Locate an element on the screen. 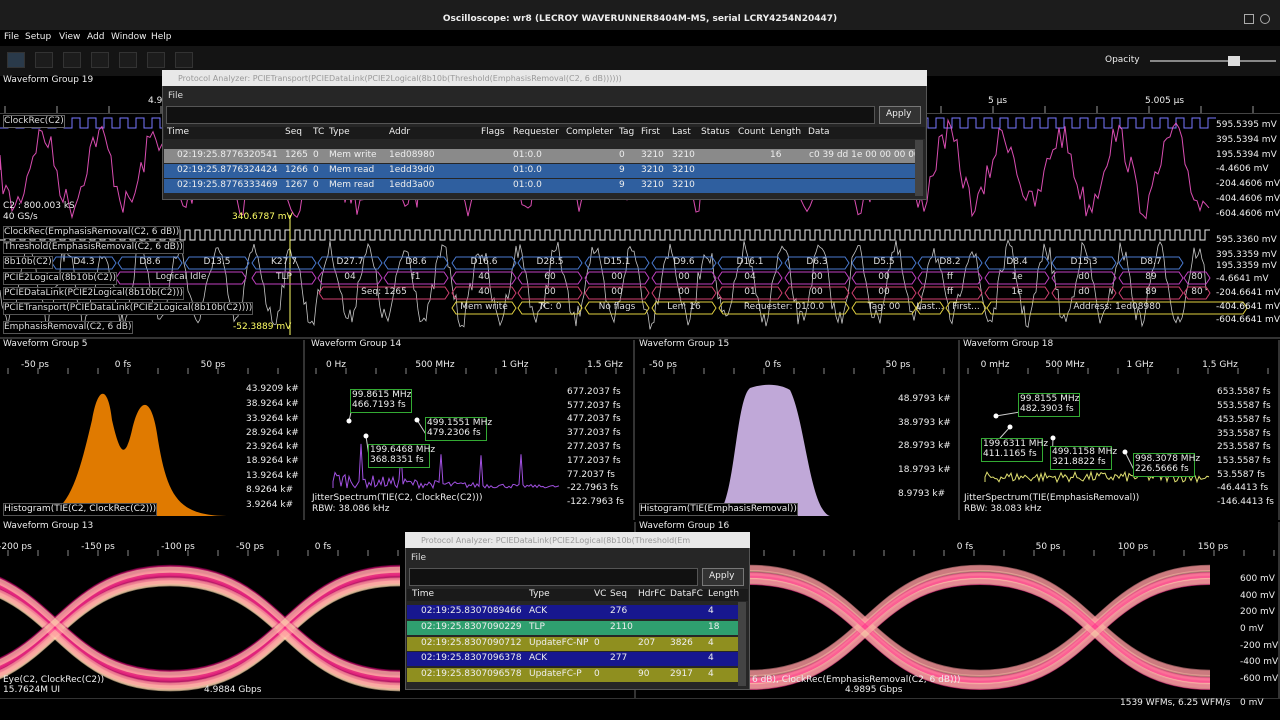  cursor-value: -52.3889 mV is located at coordinates (262, 327).